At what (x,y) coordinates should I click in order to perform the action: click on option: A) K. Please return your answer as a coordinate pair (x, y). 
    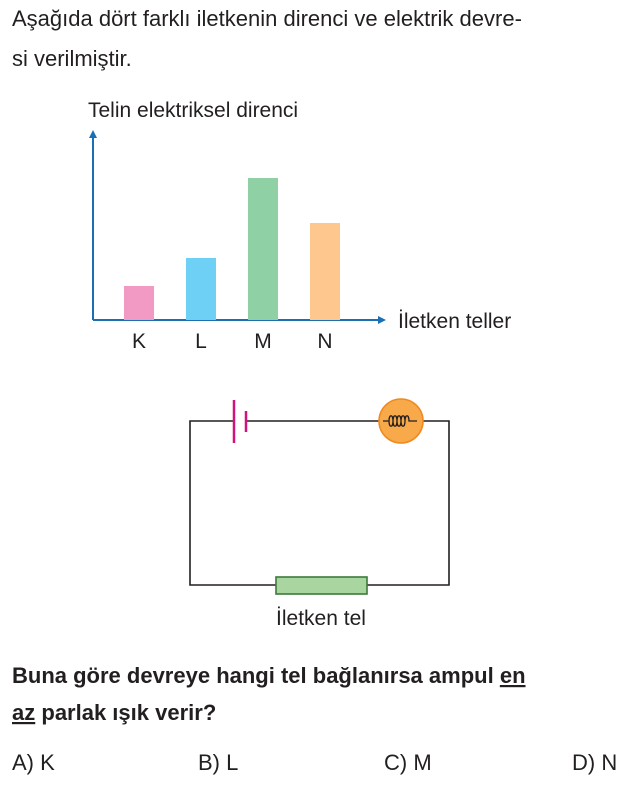
    Looking at the image, I should click on (33, 762).